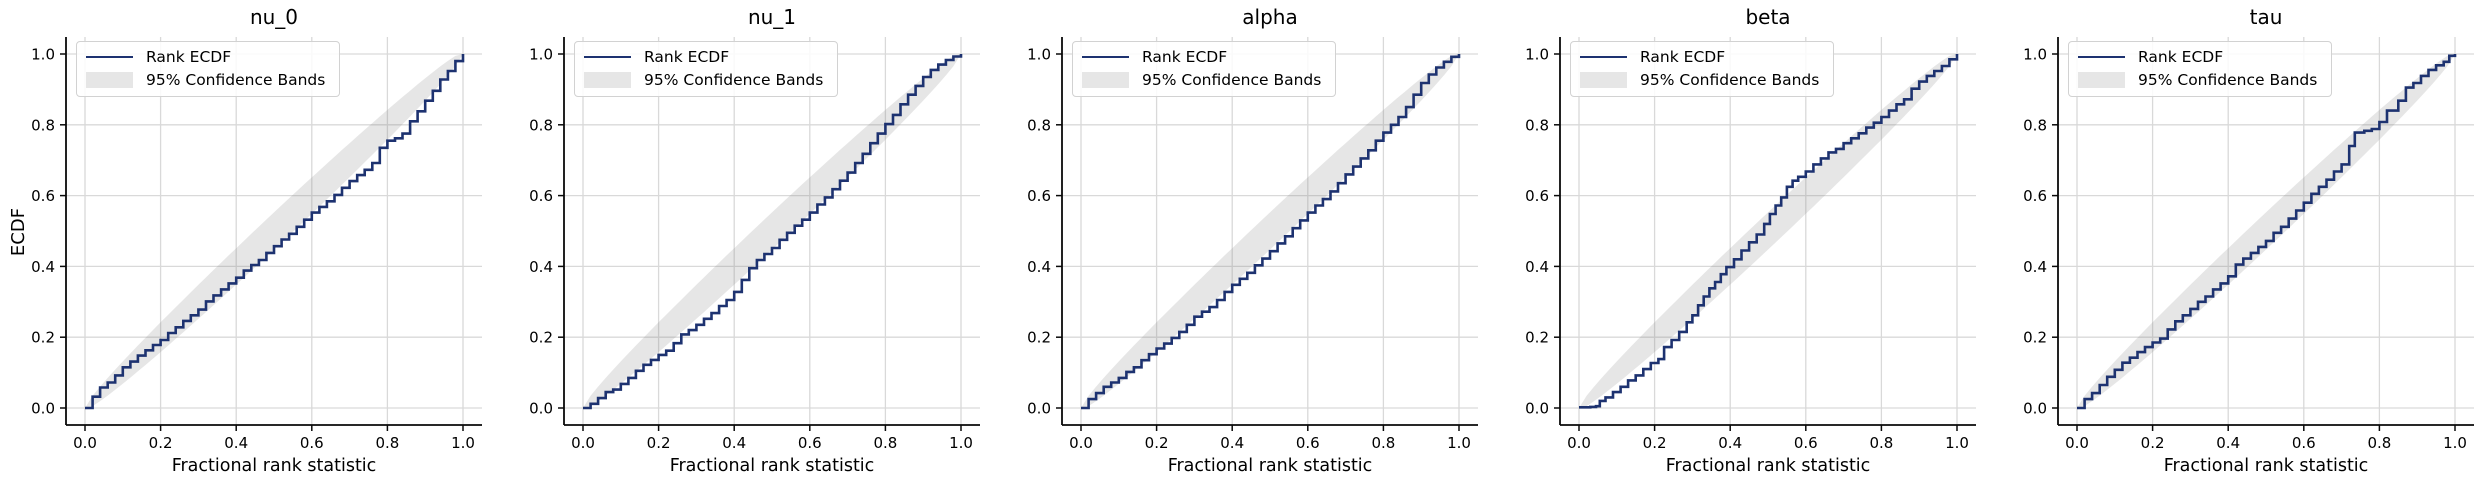  I want to click on plot-title: alpha, so click(1270, 17).